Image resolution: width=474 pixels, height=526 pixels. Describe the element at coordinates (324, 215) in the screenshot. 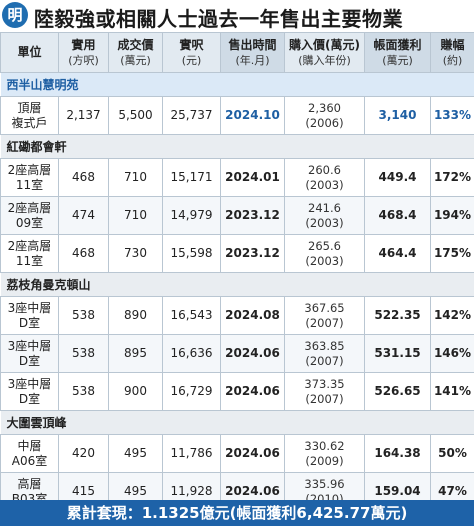

I see `cell-buy-price: 241.6 (2003)` at that location.